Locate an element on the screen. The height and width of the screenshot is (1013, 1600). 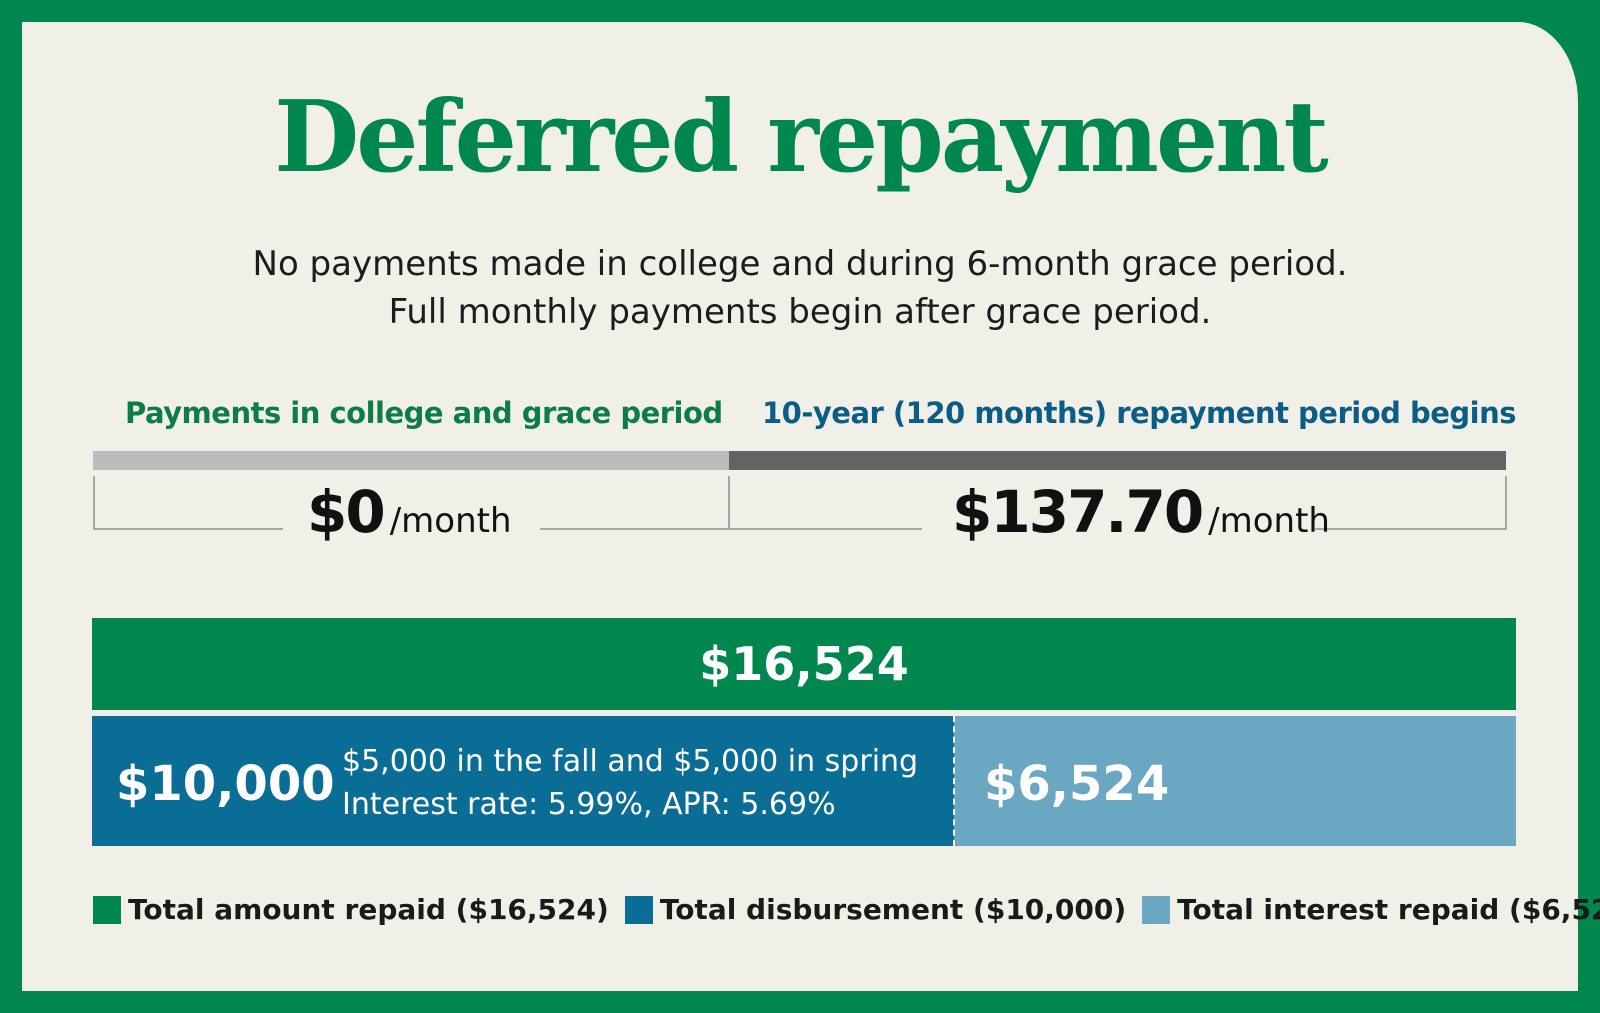
legend-label: Total amount repaid ($16,524) is located at coordinates (368, 909).